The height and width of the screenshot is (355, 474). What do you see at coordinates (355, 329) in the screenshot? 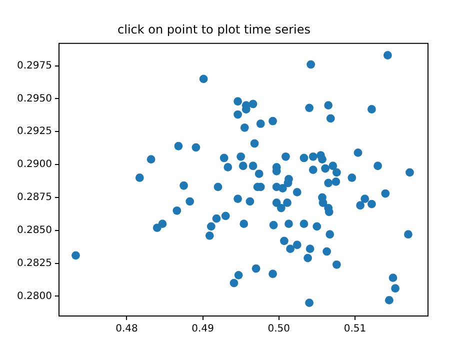
I see `x-tick-label: 0.51` at bounding box center [355, 329].